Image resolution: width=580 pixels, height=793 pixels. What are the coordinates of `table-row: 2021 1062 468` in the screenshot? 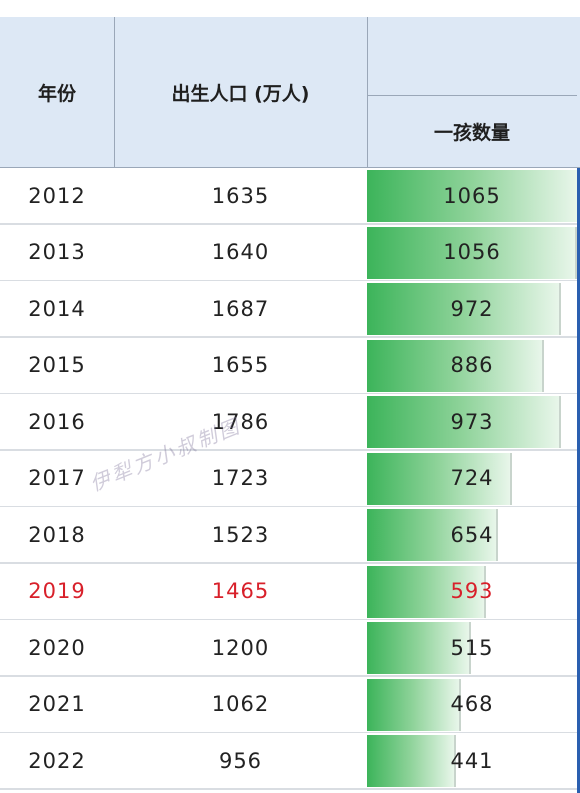 It's located at (290, 705).